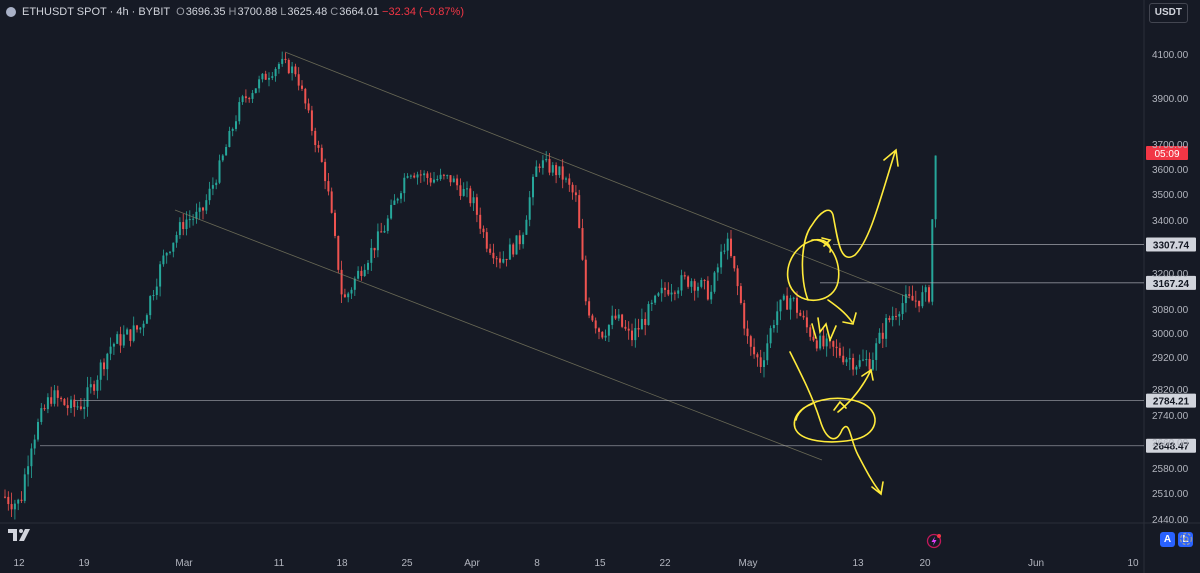 The height and width of the screenshot is (573, 1200). Describe the element at coordinates (934, 541) in the screenshot. I see `flash-icon` at that location.